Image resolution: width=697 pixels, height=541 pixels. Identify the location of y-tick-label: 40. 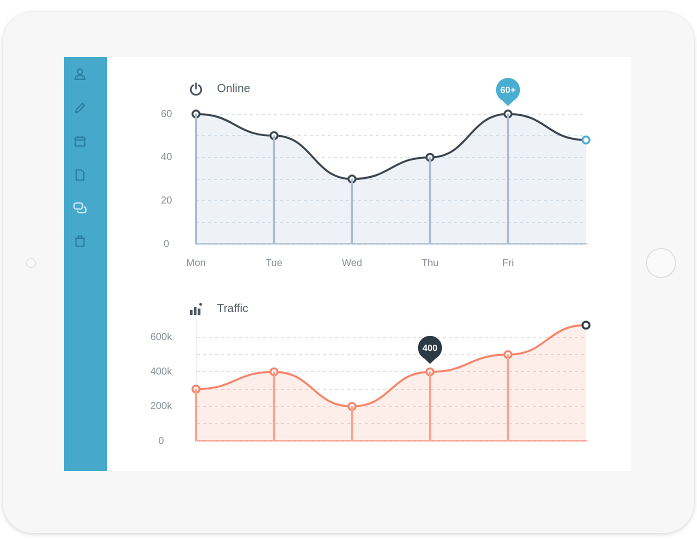
(166, 158).